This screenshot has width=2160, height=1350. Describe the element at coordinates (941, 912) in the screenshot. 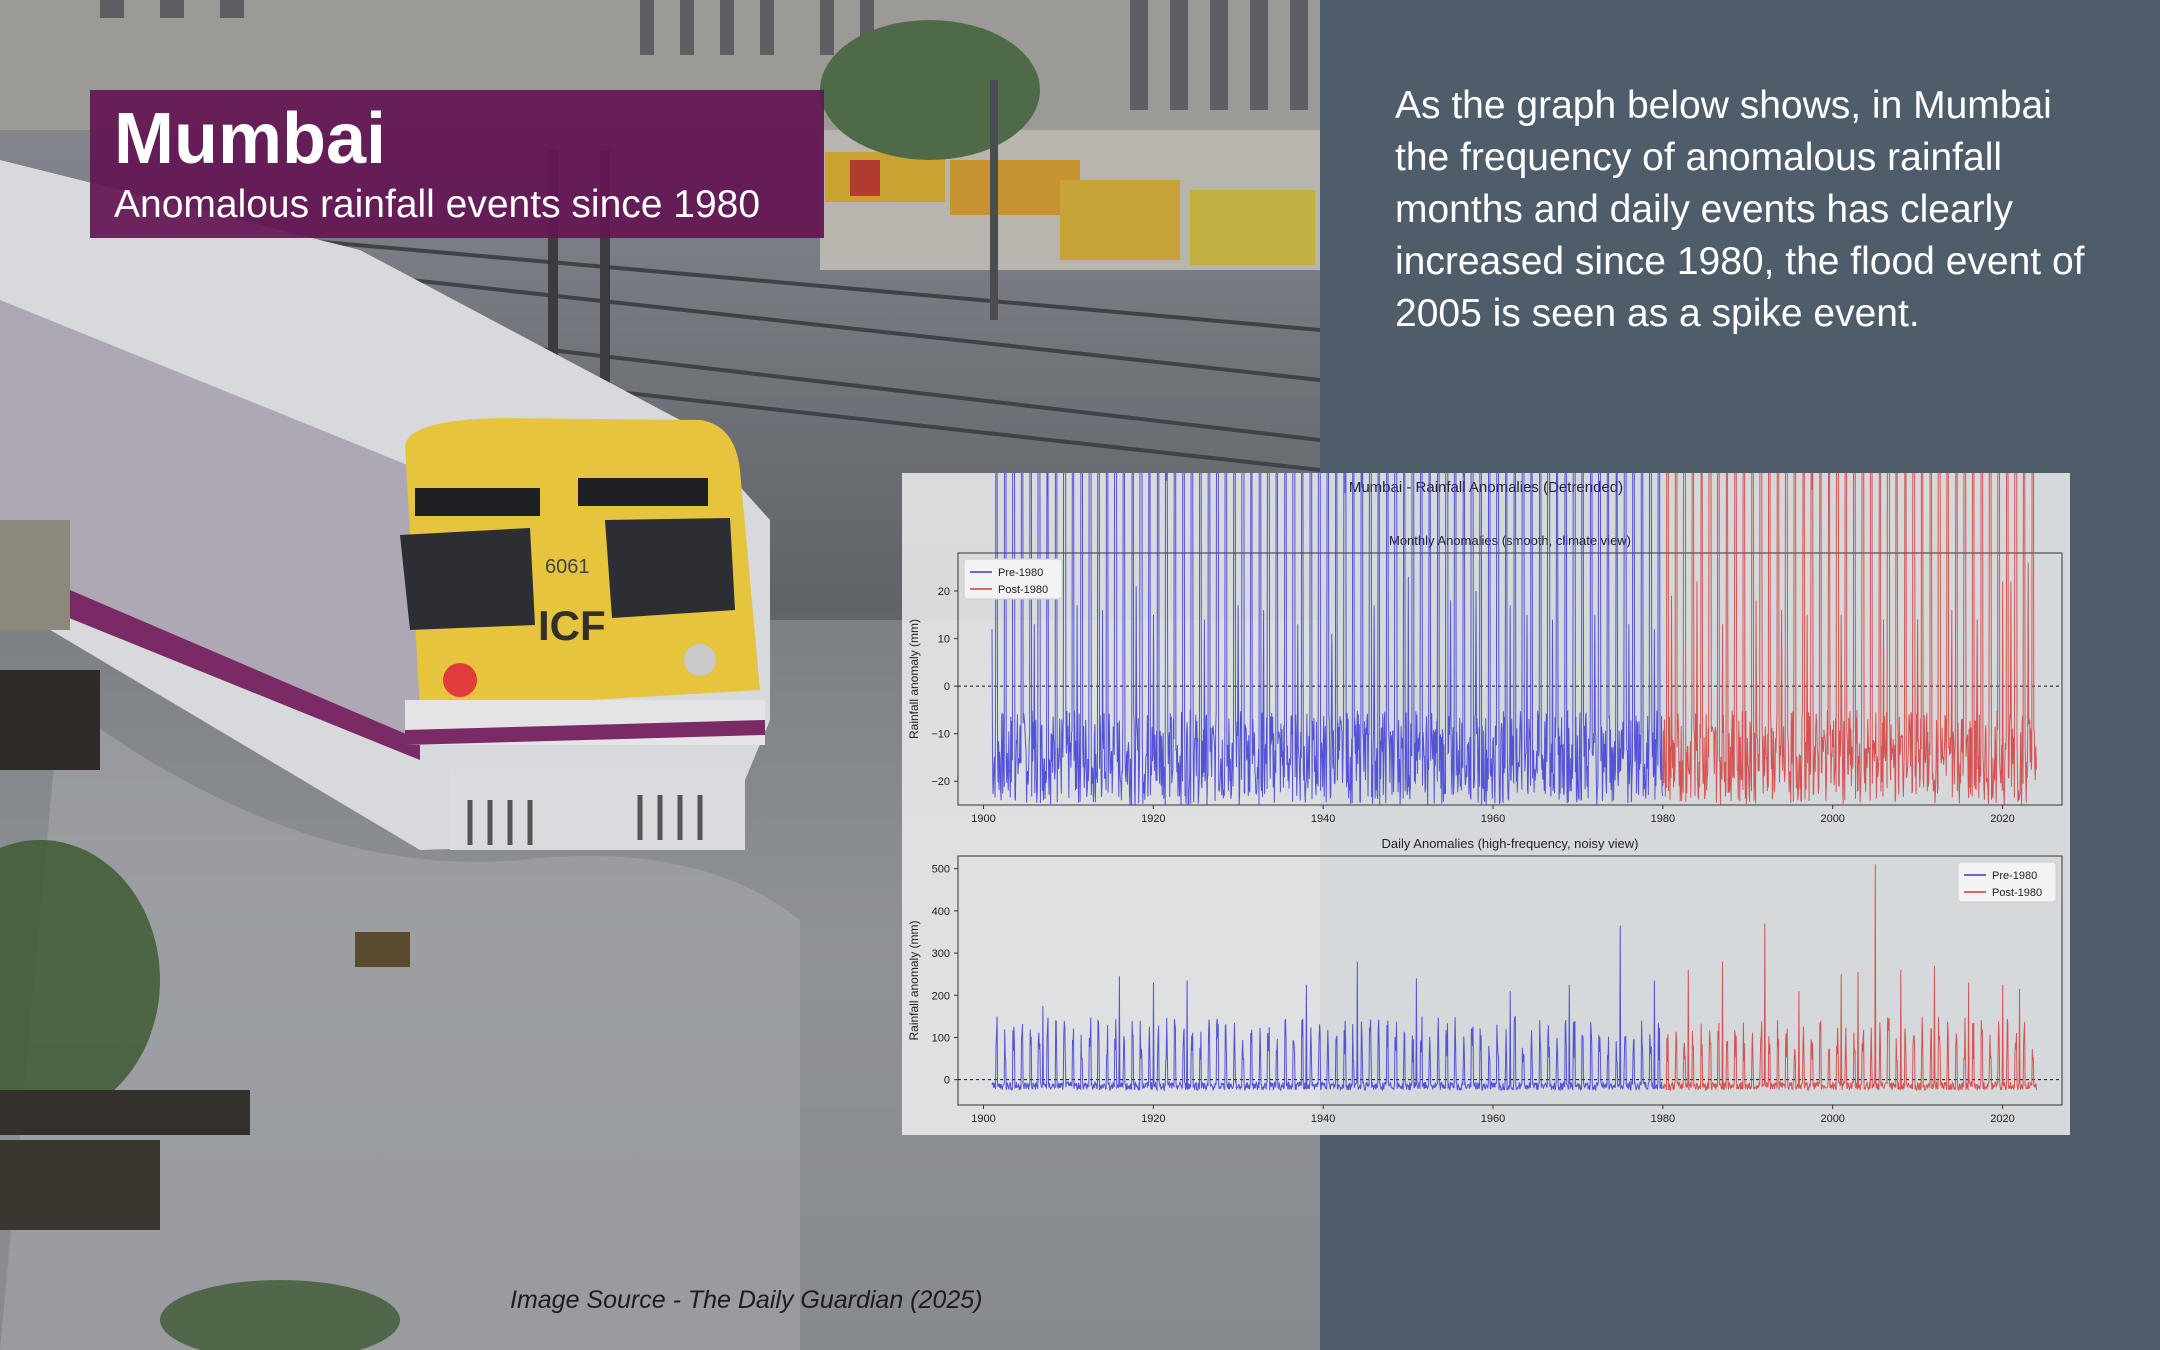

I see `chart-2-ytick-label: 400` at that location.